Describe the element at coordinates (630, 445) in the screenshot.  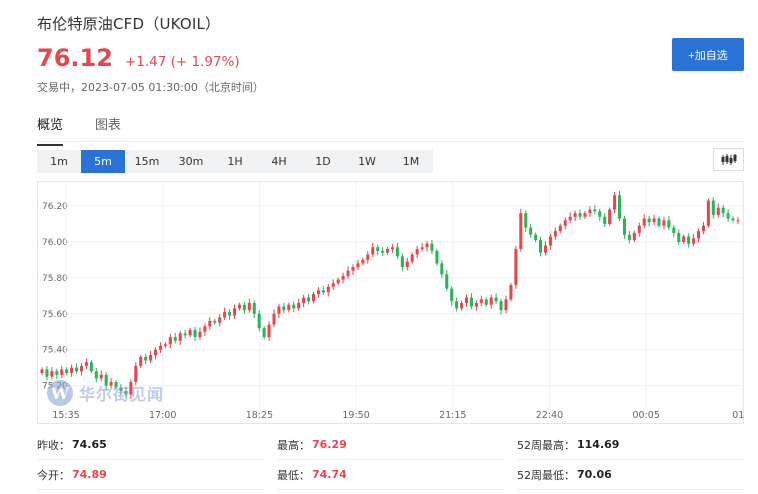
I see `stat-52w-high: 52周最高： 114.69` at that location.